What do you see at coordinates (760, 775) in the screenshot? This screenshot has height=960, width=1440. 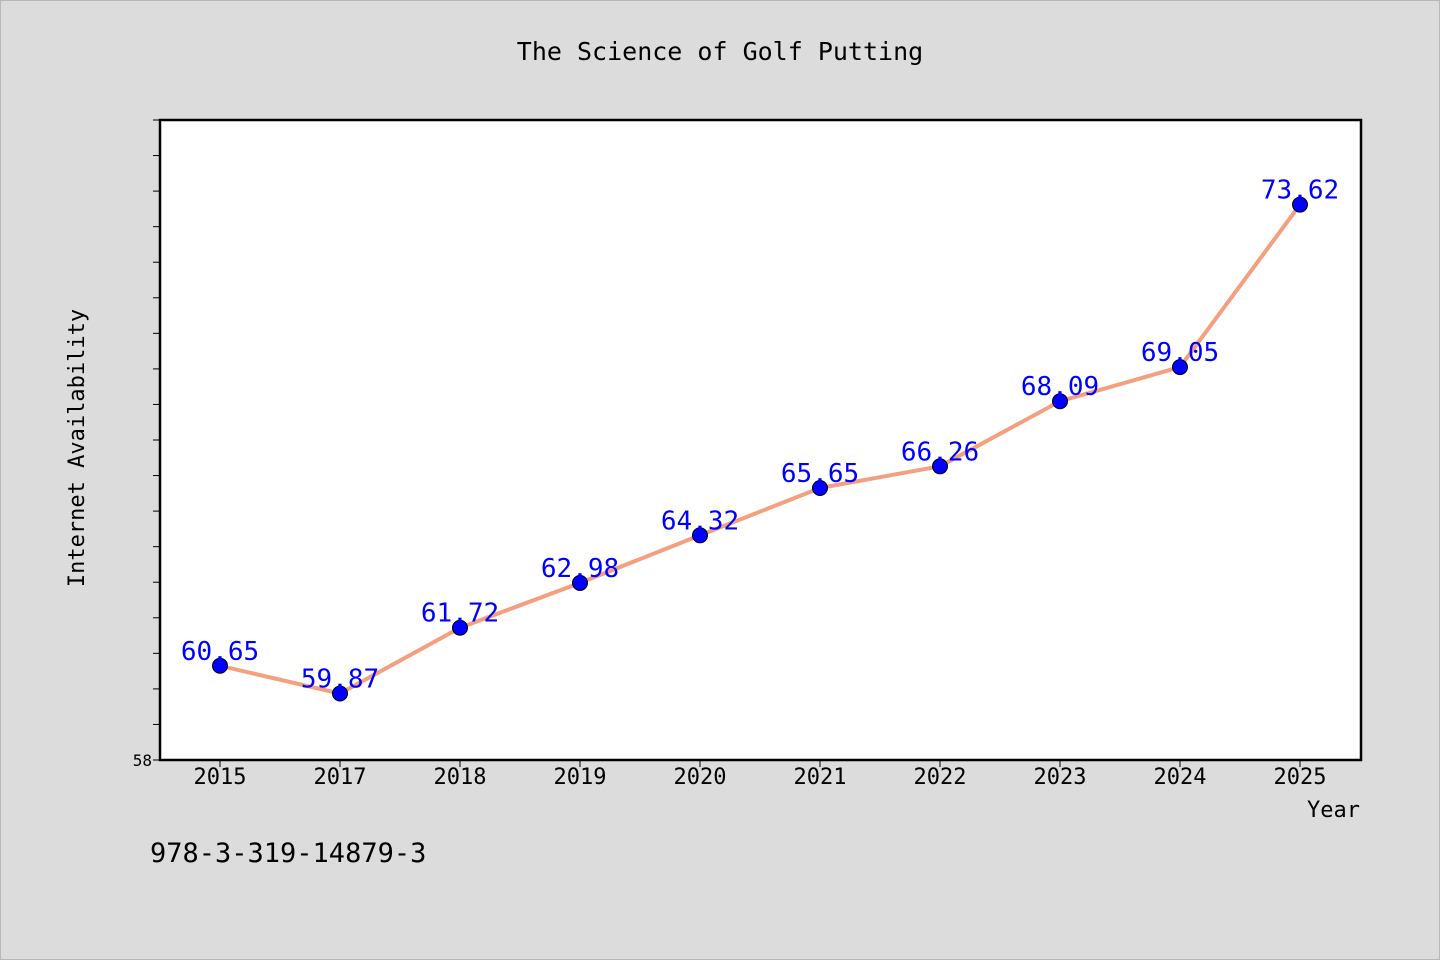 I see `x-axis-ticks: 2015 2017 2018 2019 2020 2021 2022 2023 2024 2025` at bounding box center [760, 775].